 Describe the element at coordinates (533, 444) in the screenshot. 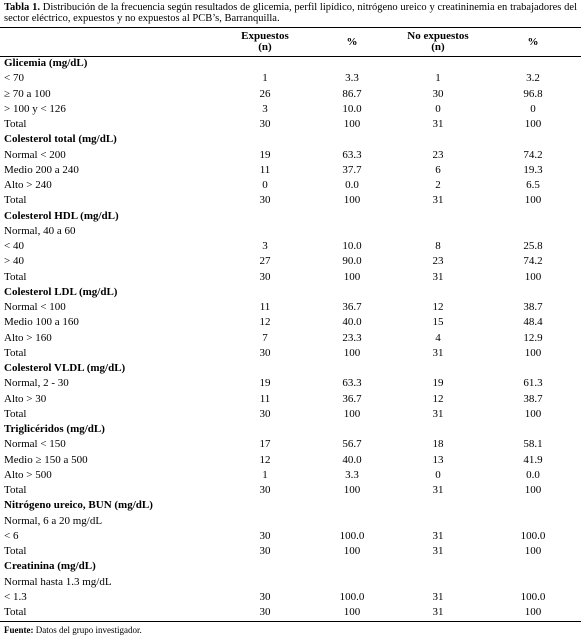

I see `cell: 58.1` at that location.